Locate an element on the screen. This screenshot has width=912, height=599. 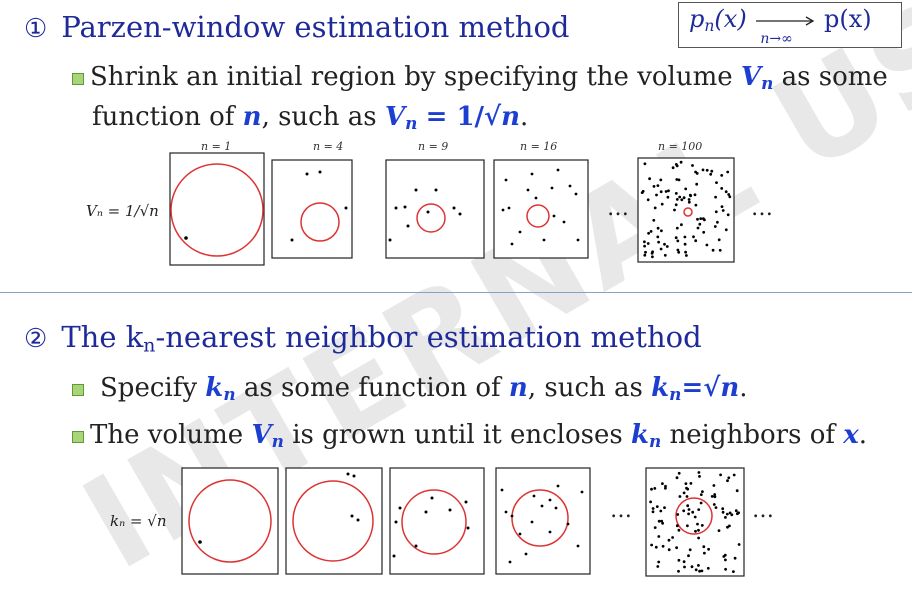
s2-text-a: Specify is located at coordinates (149, 388).